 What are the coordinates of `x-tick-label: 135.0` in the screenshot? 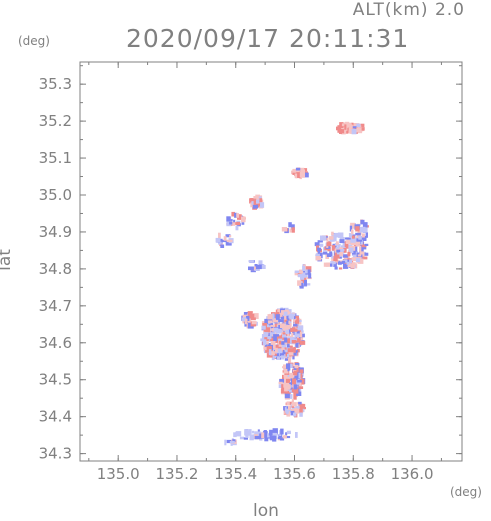 It's located at (118, 474).